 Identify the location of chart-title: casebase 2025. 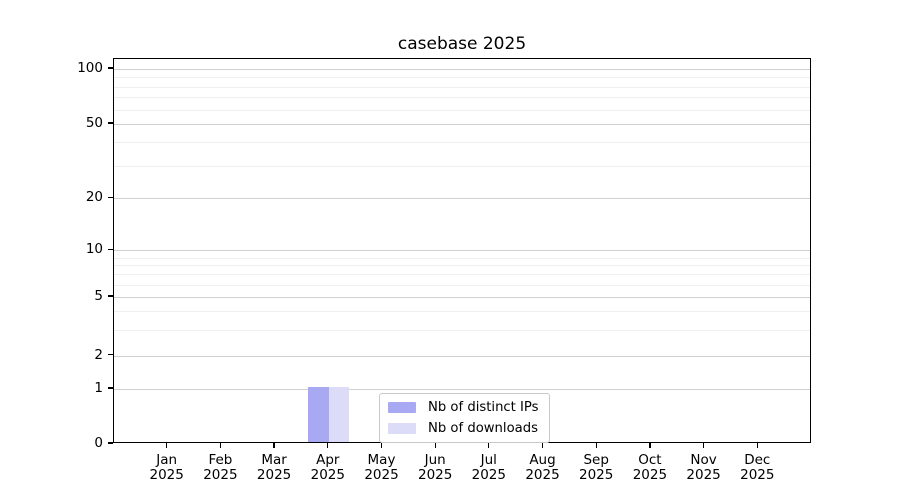
(462, 44).